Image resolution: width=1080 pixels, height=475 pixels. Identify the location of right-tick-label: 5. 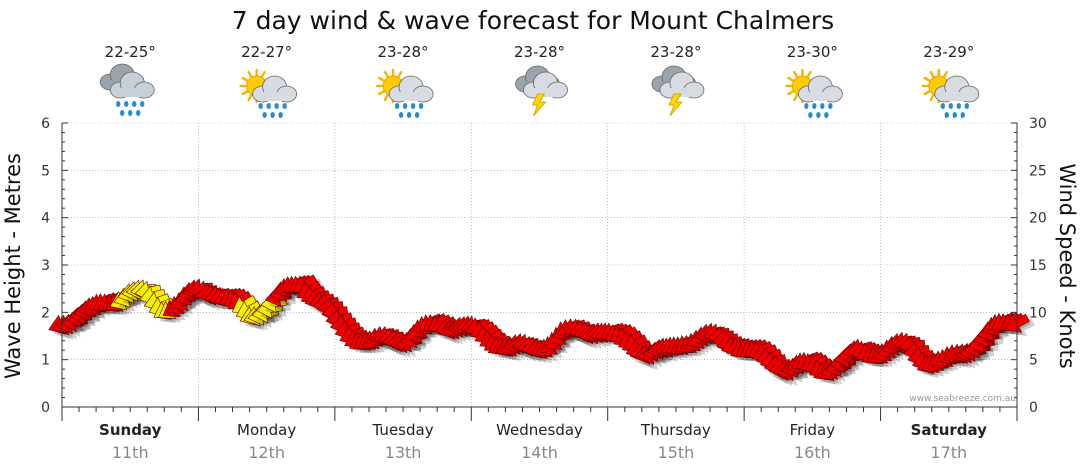
(1033, 361).